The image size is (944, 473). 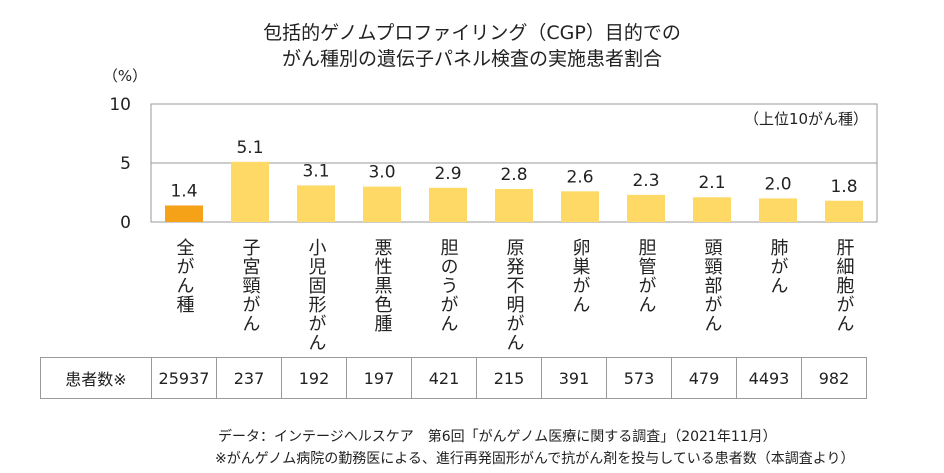 I want to click on data-label: 1.8, so click(x=843, y=187).